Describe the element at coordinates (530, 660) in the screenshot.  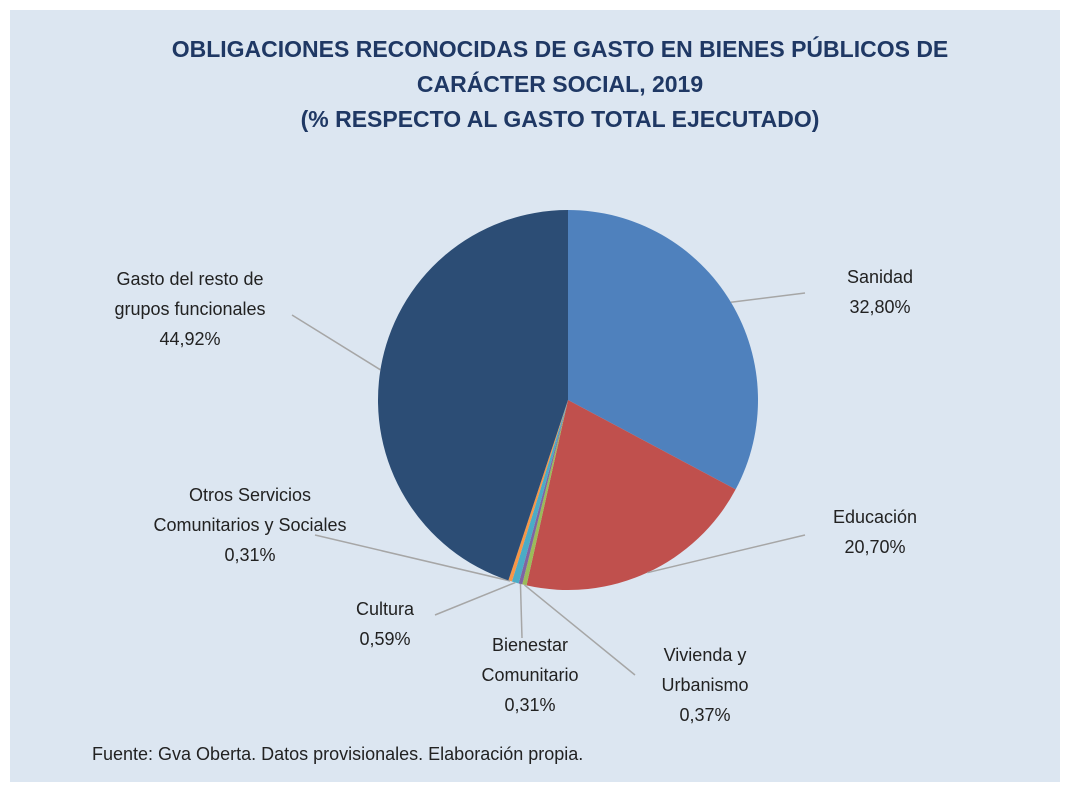
I see `label-category: Bienestar Comunitario` at that location.